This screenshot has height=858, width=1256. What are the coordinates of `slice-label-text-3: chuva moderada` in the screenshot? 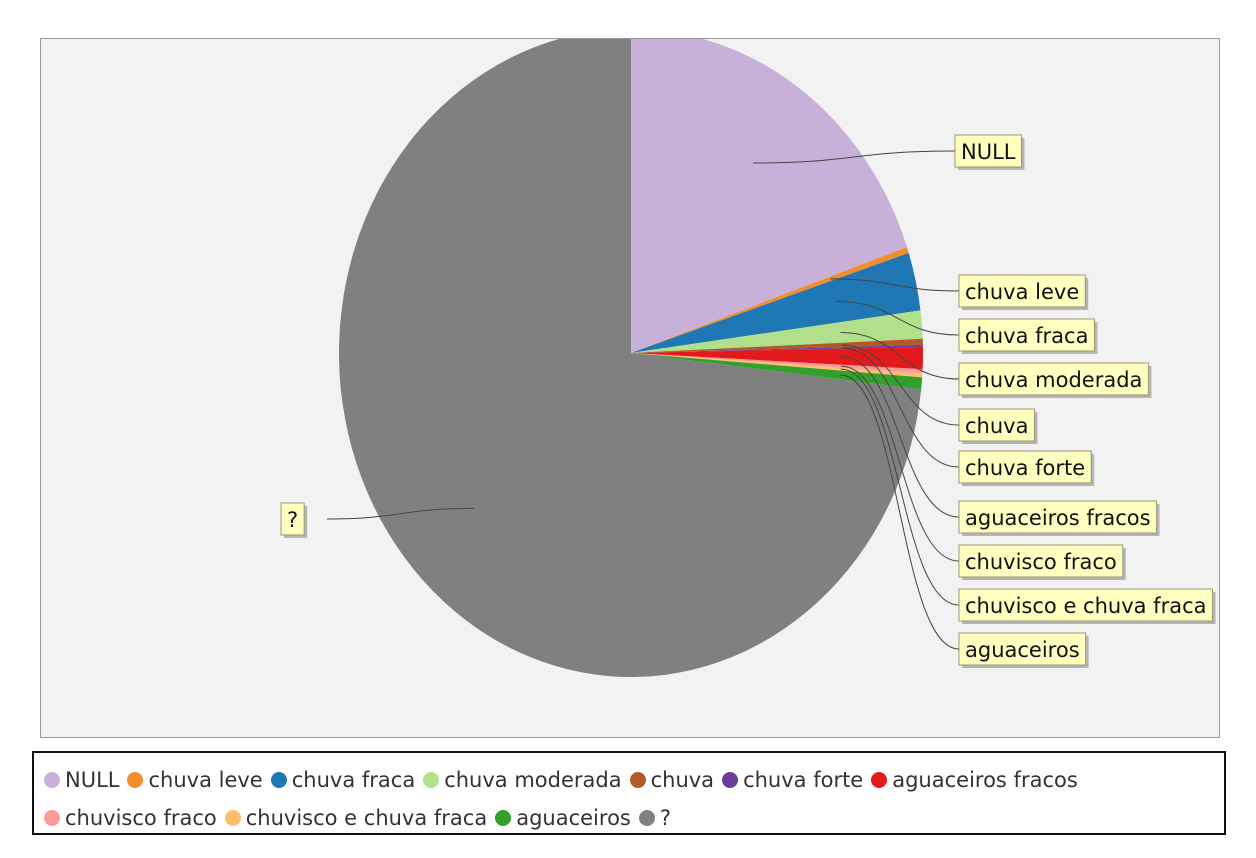 It's located at (1053, 380).